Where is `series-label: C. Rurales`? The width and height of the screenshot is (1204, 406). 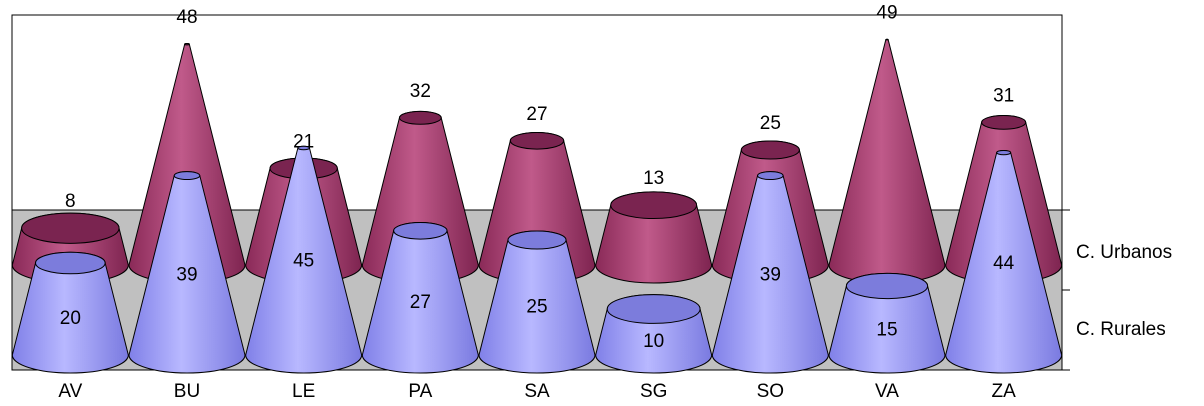 series-label: C. Rurales is located at coordinates (1121, 329).